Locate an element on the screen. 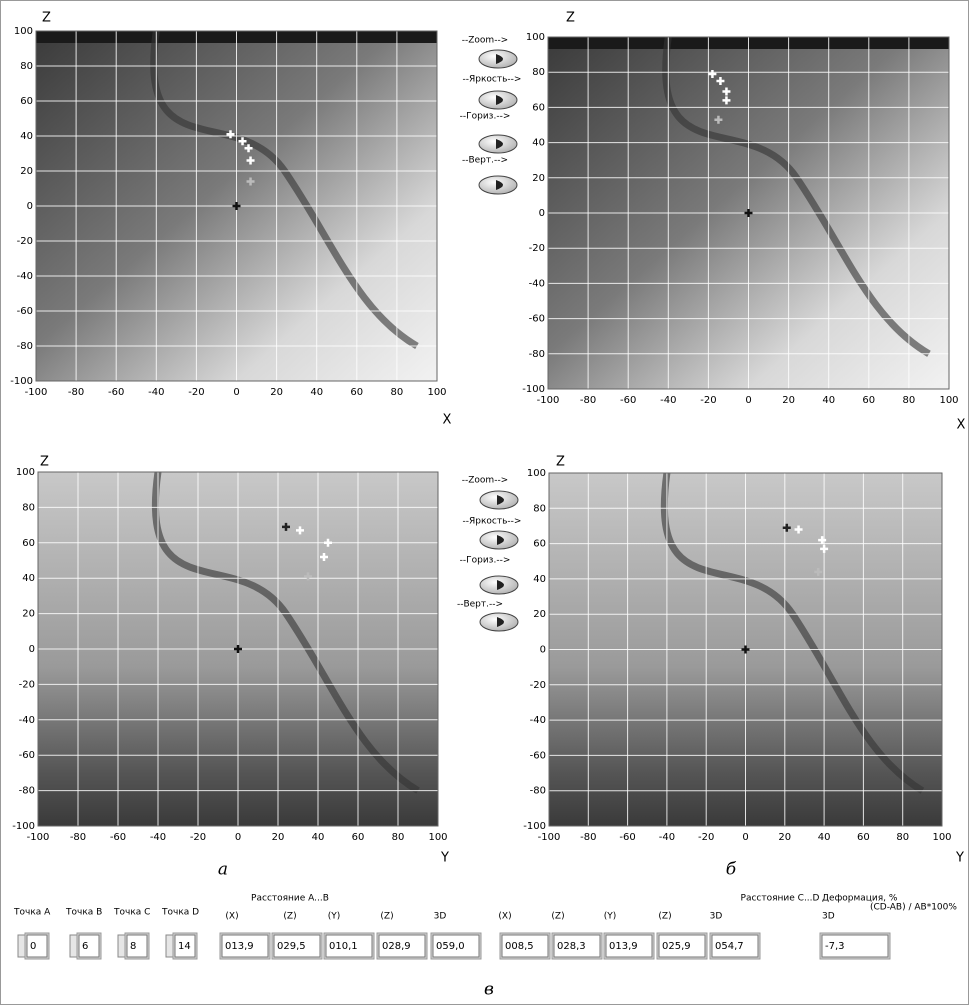 The height and width of the screenshot is (1005, 969). y-tick-label: 0 is located at coordinates (32, 649).